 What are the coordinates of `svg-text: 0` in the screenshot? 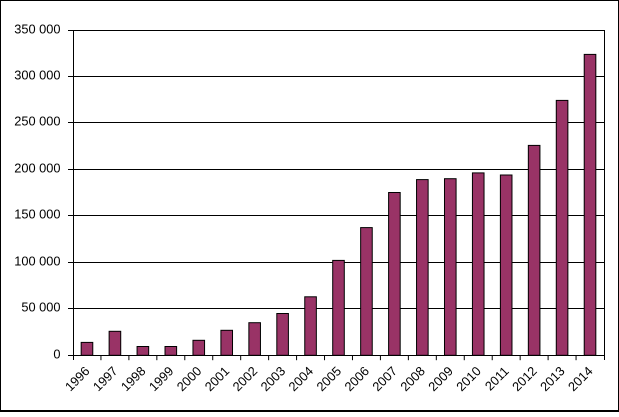 It's located at (56, 354).